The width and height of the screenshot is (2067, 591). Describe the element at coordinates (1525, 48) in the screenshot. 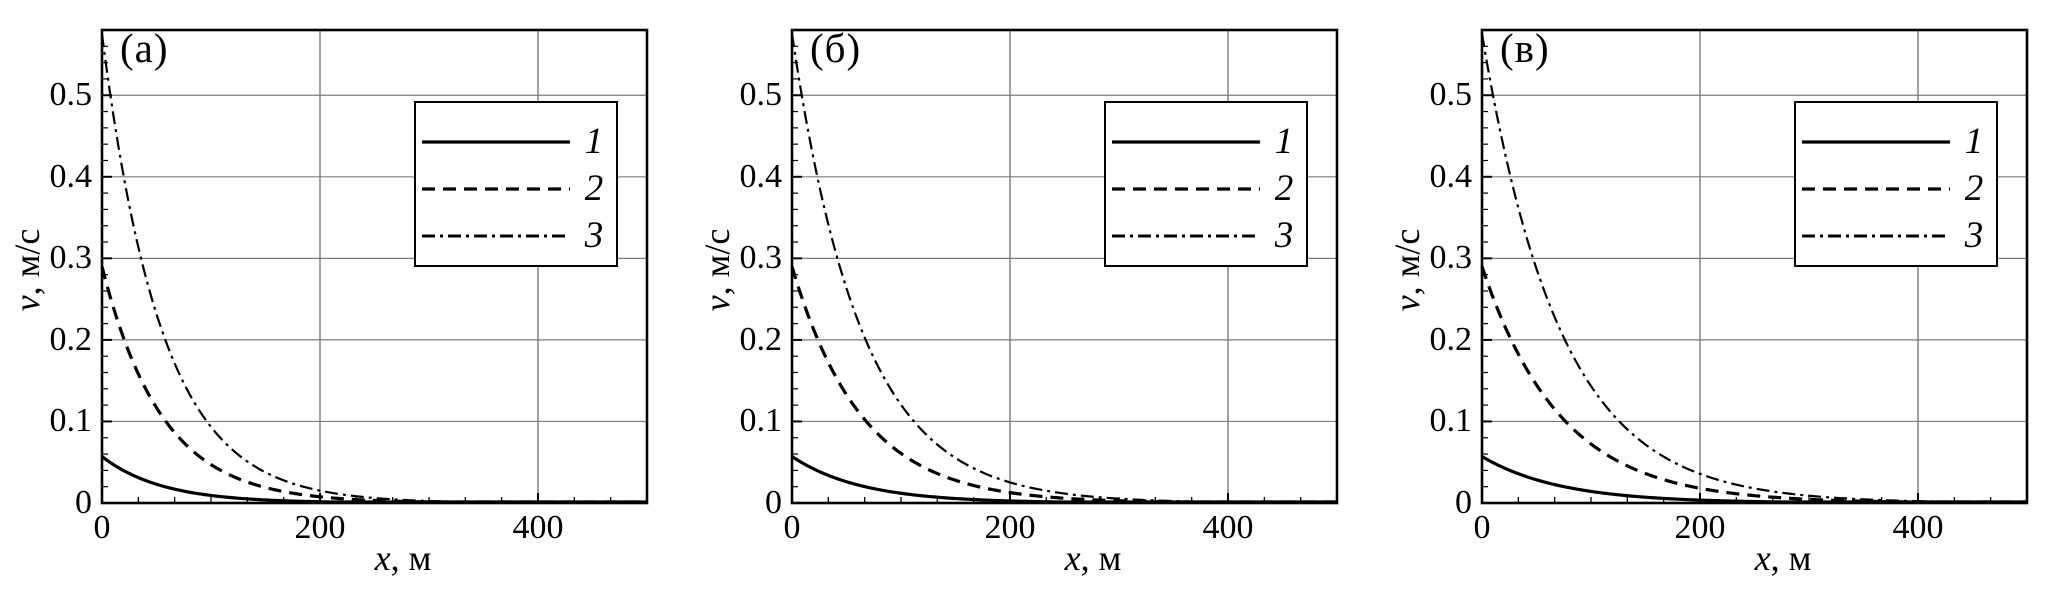

I see `panel-label: (в)` at that location.